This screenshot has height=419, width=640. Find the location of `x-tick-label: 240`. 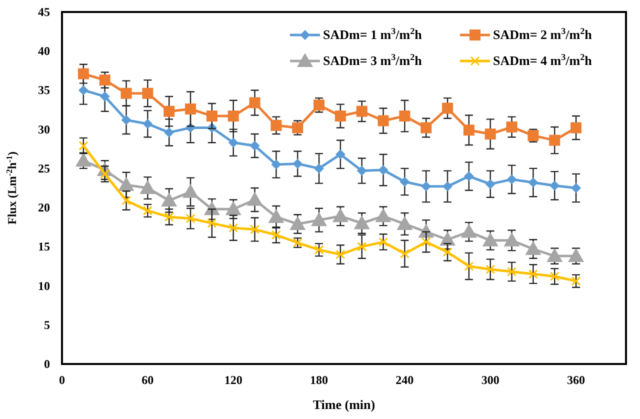

x-tick-label: 240 is located at coordinates (405, 380).